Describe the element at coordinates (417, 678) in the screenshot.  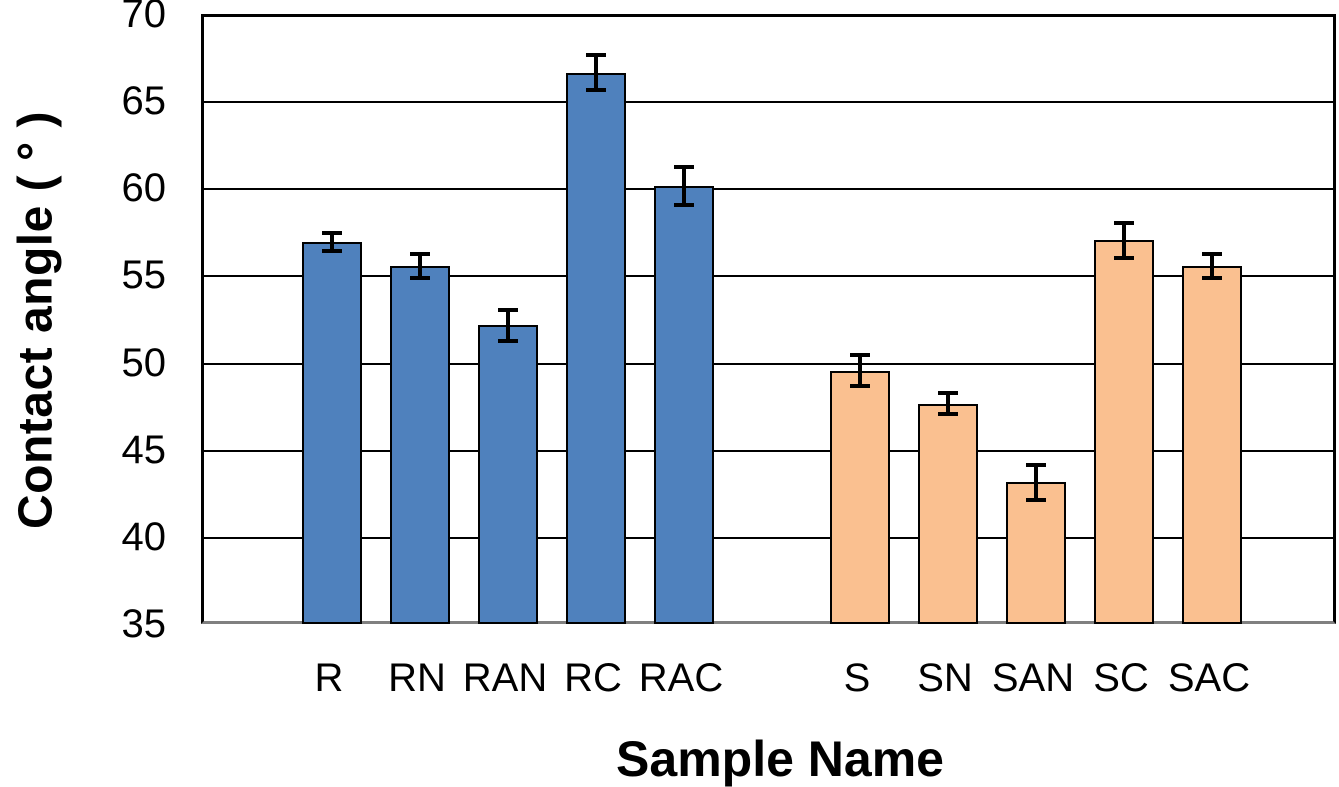
I see `x-tick-RN: RN` at that location.